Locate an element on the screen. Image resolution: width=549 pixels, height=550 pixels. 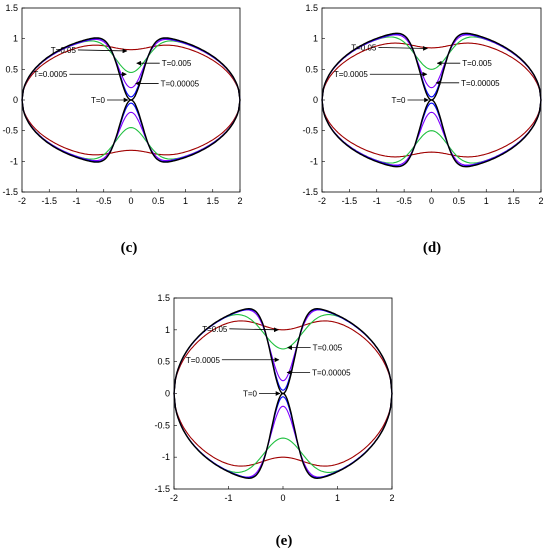
panel-caption: (c) is located at coordinates (129, 248).